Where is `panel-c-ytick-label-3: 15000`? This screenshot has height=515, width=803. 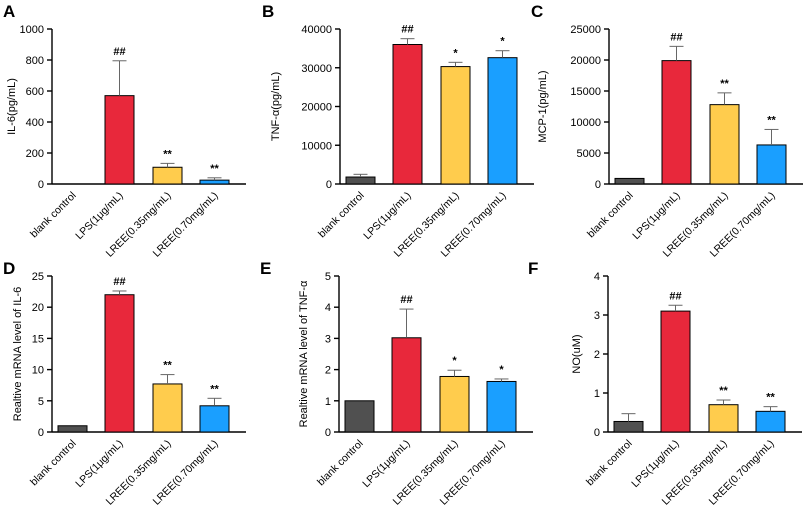 panel-c-ytick-label-3: 15000 is located at coordinates (585, 92).